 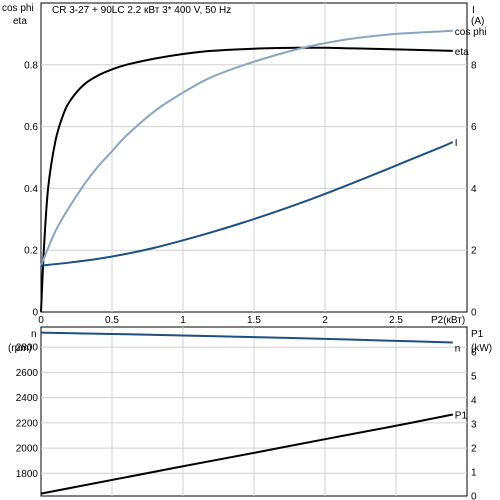 What do you see at coordinates (34, 334) in the screenshot?
I see `left-axis-label-n: n` at bounding box center [34, 334].